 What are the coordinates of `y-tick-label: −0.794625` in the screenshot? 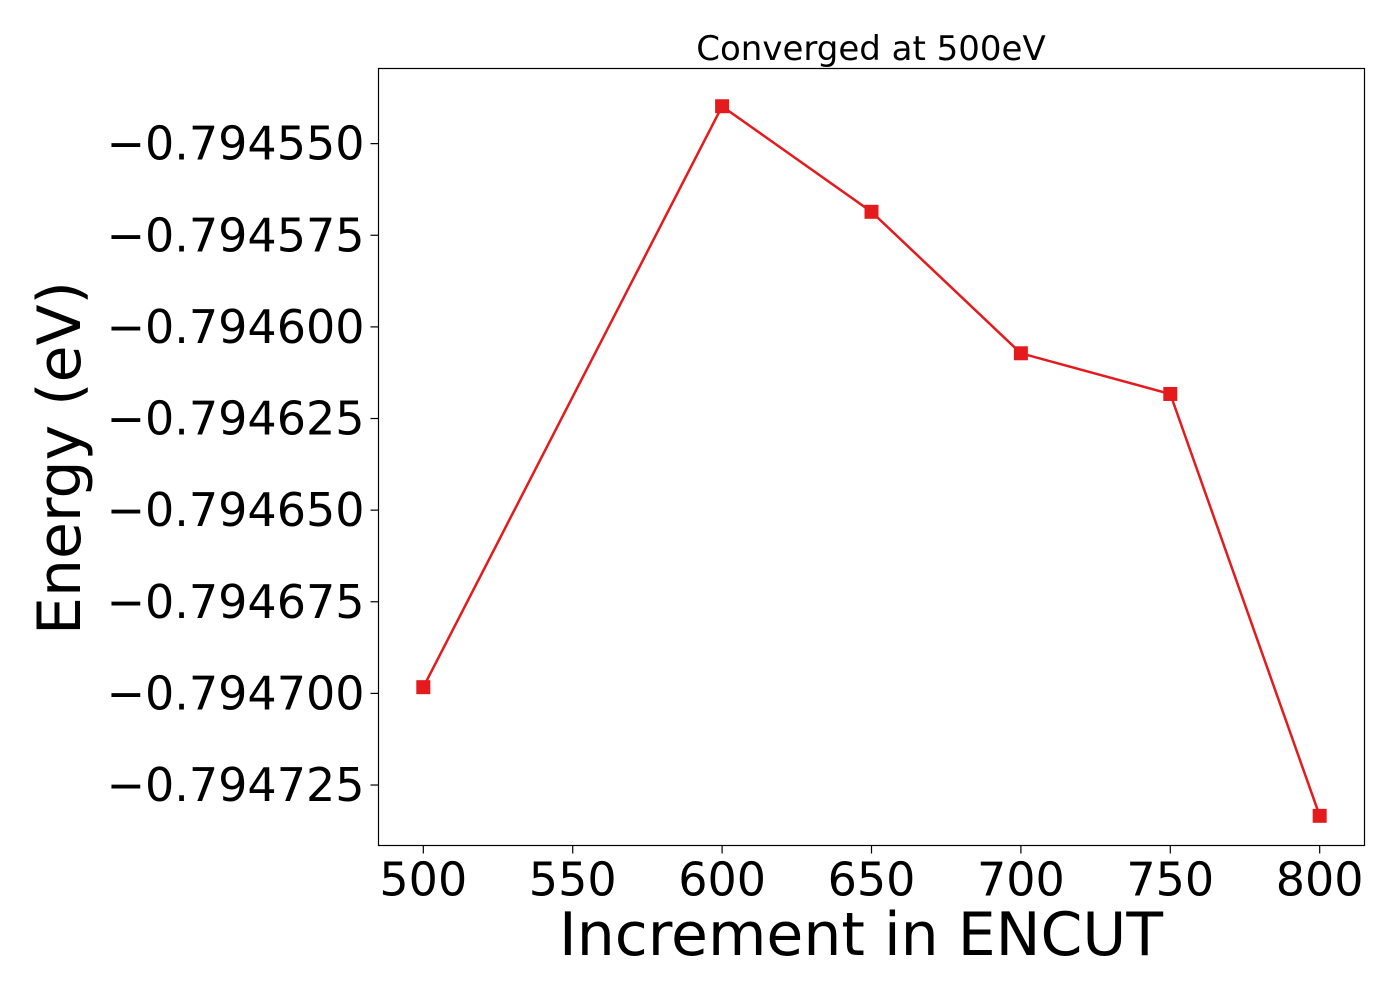 It's located at (235, 419).